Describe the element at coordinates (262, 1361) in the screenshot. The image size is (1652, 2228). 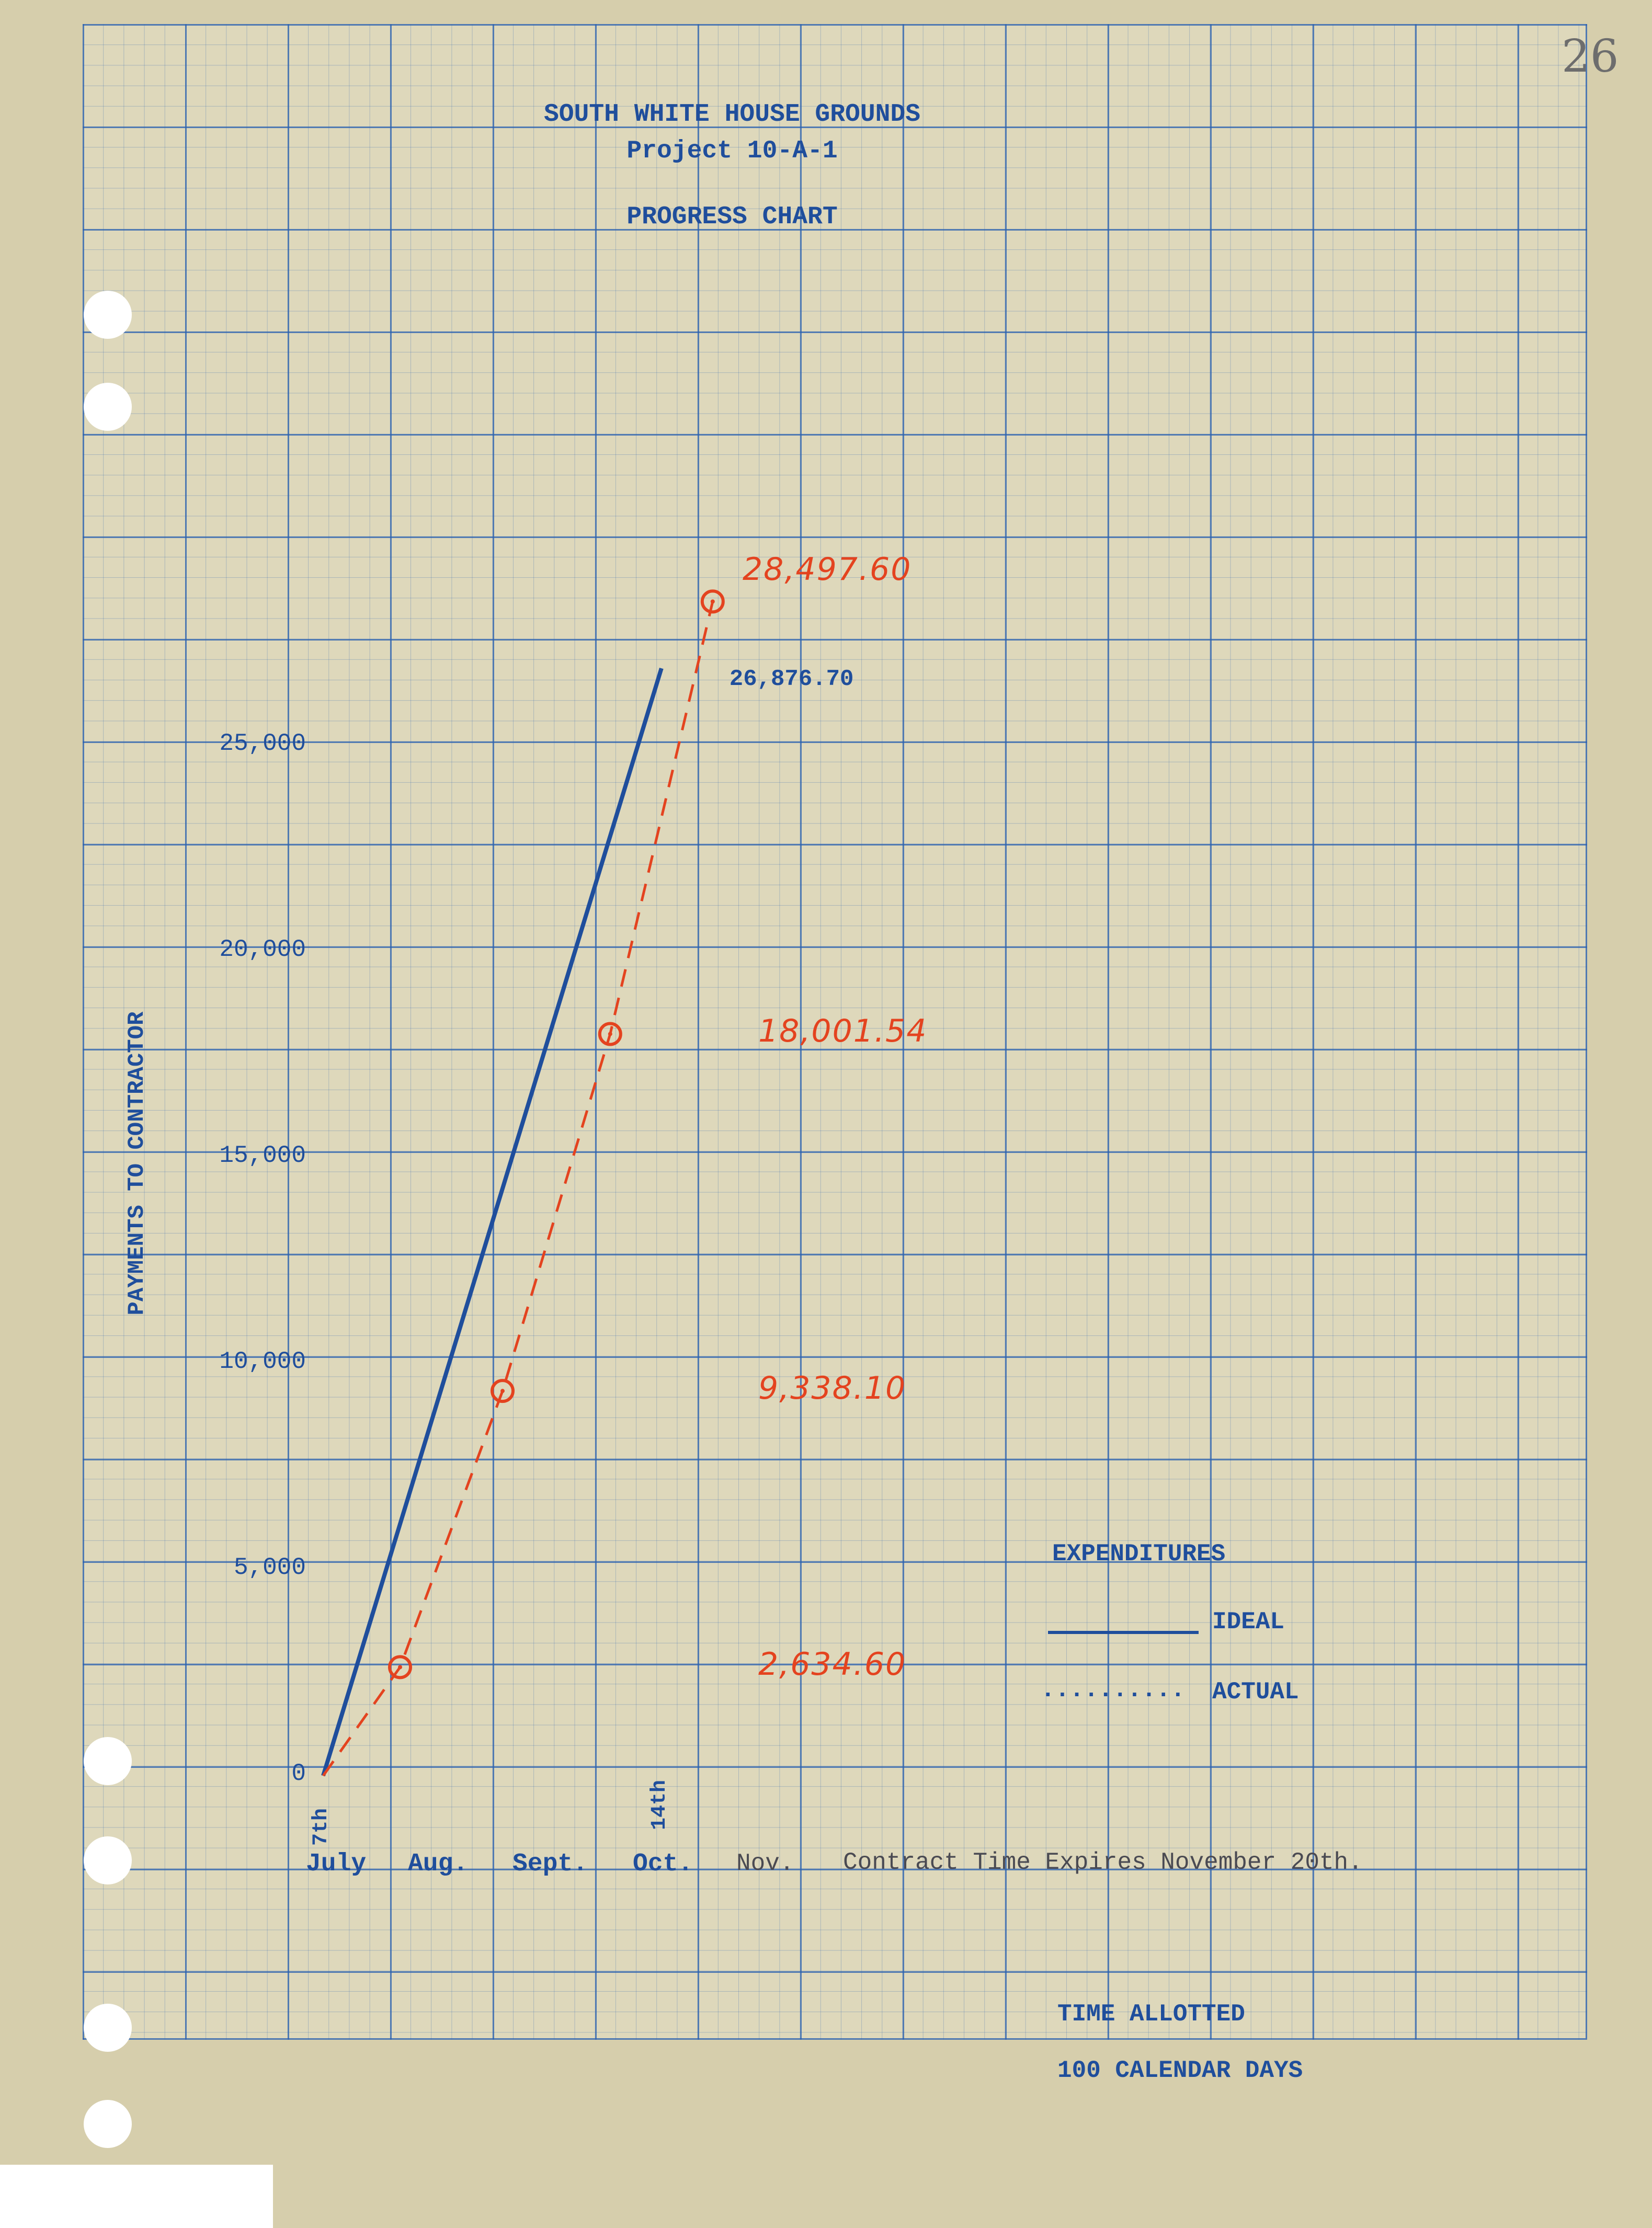
I see `y-tick-label: 10,000` at that location.